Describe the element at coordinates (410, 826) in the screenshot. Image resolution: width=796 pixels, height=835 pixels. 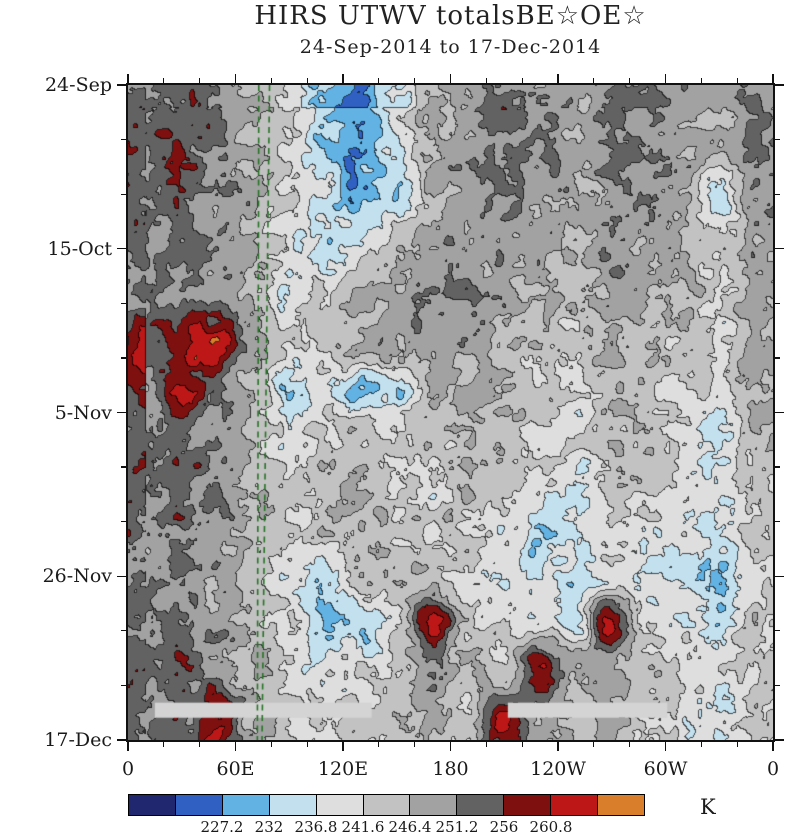
I see `colorbar-tick-label: 246.4` at that location.